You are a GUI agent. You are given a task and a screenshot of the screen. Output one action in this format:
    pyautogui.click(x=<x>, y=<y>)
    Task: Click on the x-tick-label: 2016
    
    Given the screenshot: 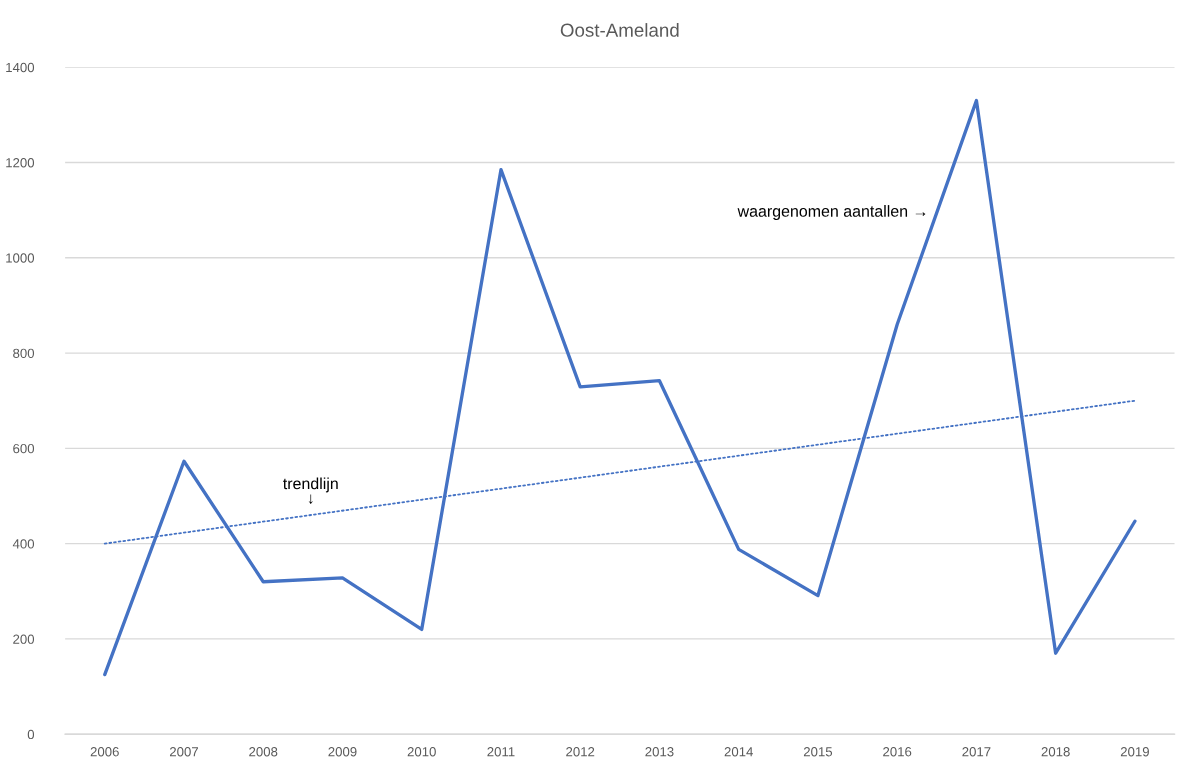 What is the action you would take?
    pyautogui.click(x=897, y=752)
    